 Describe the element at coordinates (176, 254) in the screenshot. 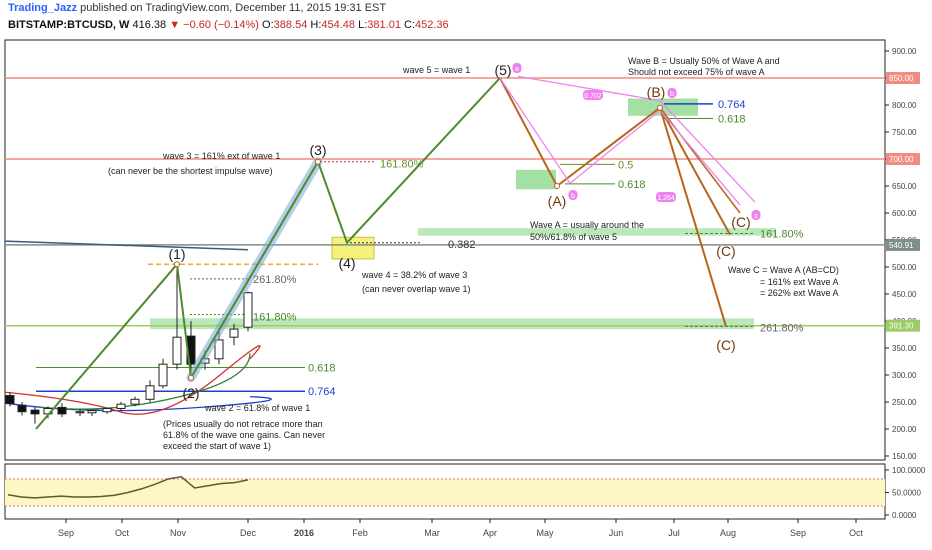

I see `wave-label: (1)` at that location.